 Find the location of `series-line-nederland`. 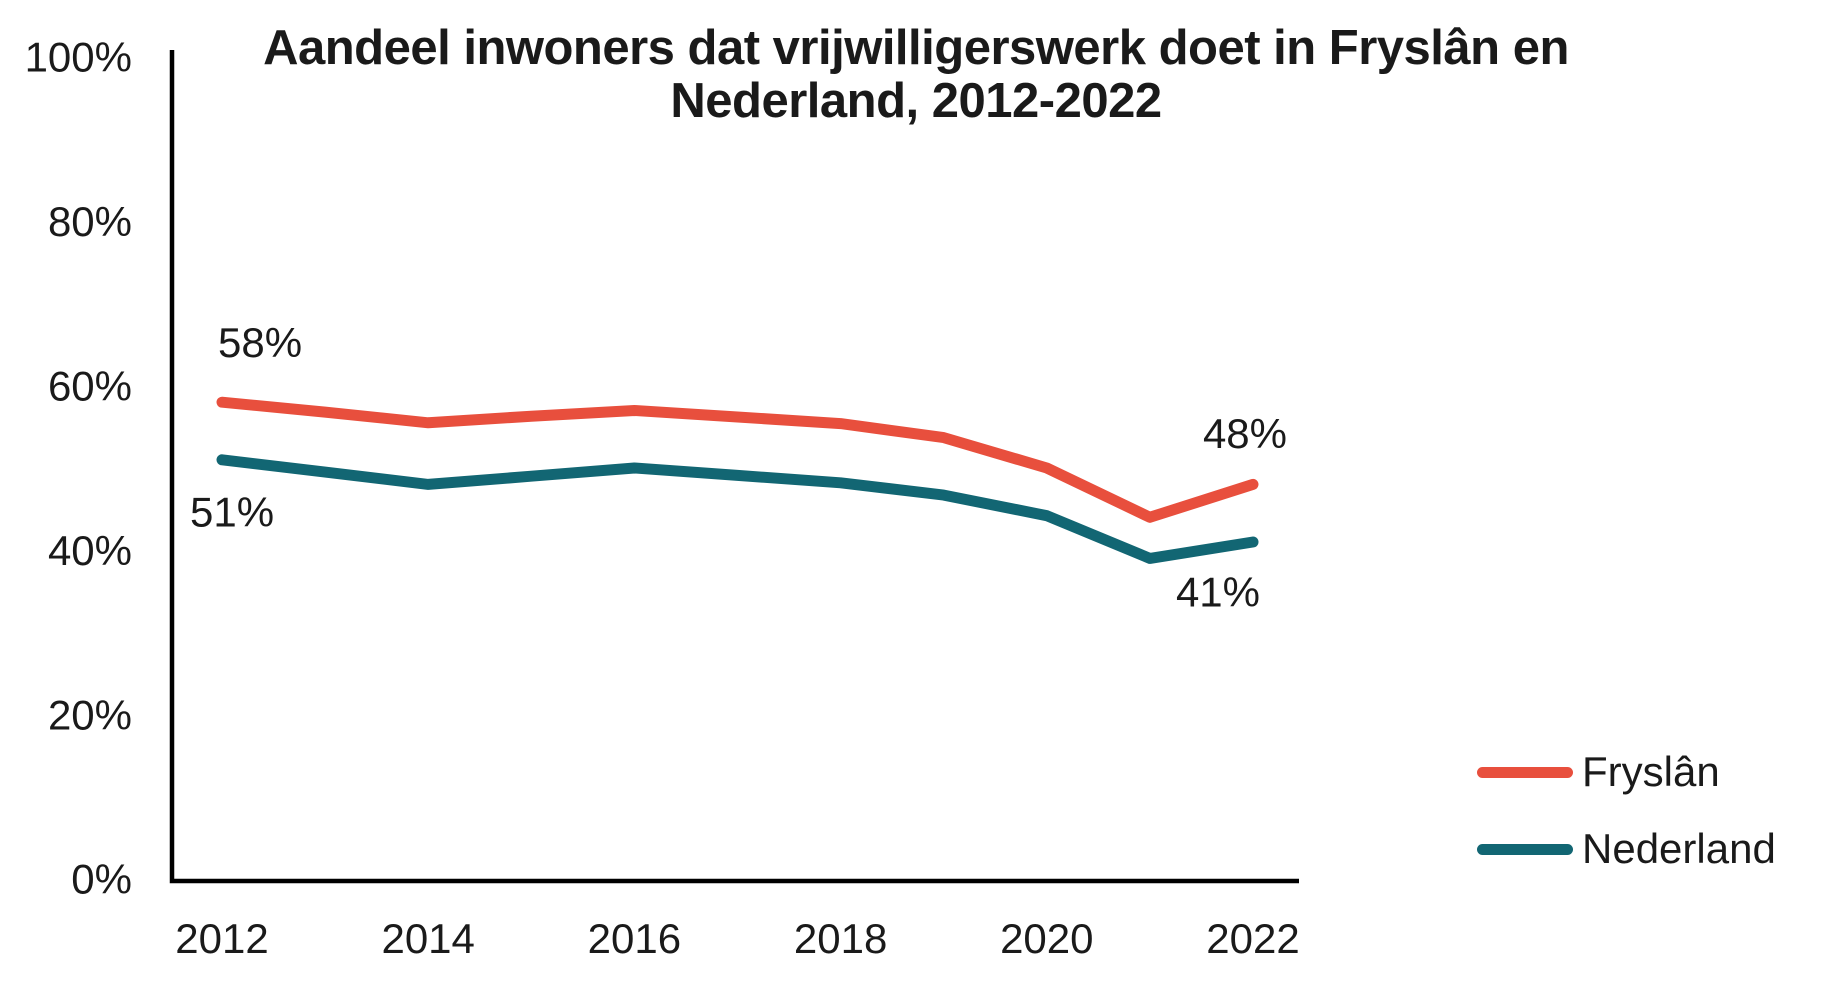

series-line-nederland is located at coordinates (737, 509).